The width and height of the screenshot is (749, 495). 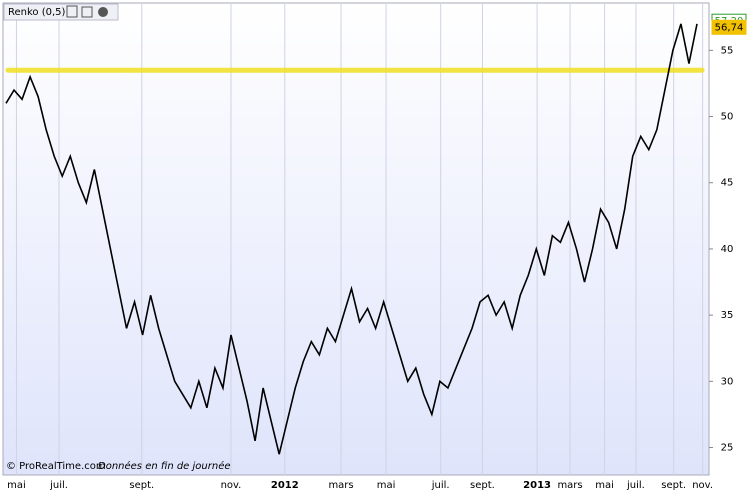 What do you see at coordinates (537, 485) in the screenshot?
I see `x-tick-label: 2013` at bounding box center [537, 485].